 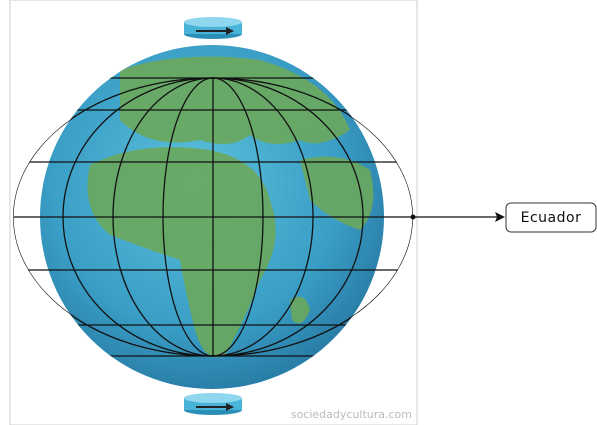 What do you see at coordinates (351, 414) in the screenshot?
I see `watermark: sociedadycultura.com` at bounding box center [351, 414].